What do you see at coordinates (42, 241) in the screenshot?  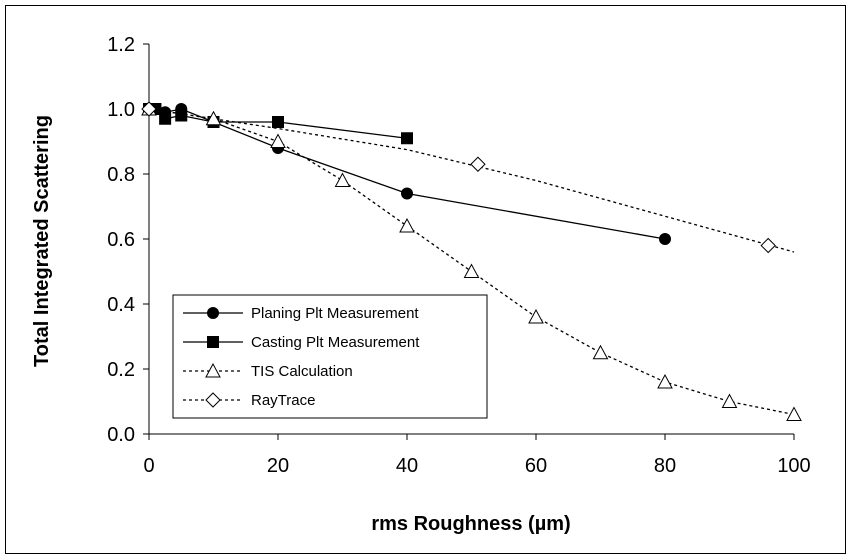 I see `y-axis-title: Total Integrated Scattering` at bounding box center [42, 241].